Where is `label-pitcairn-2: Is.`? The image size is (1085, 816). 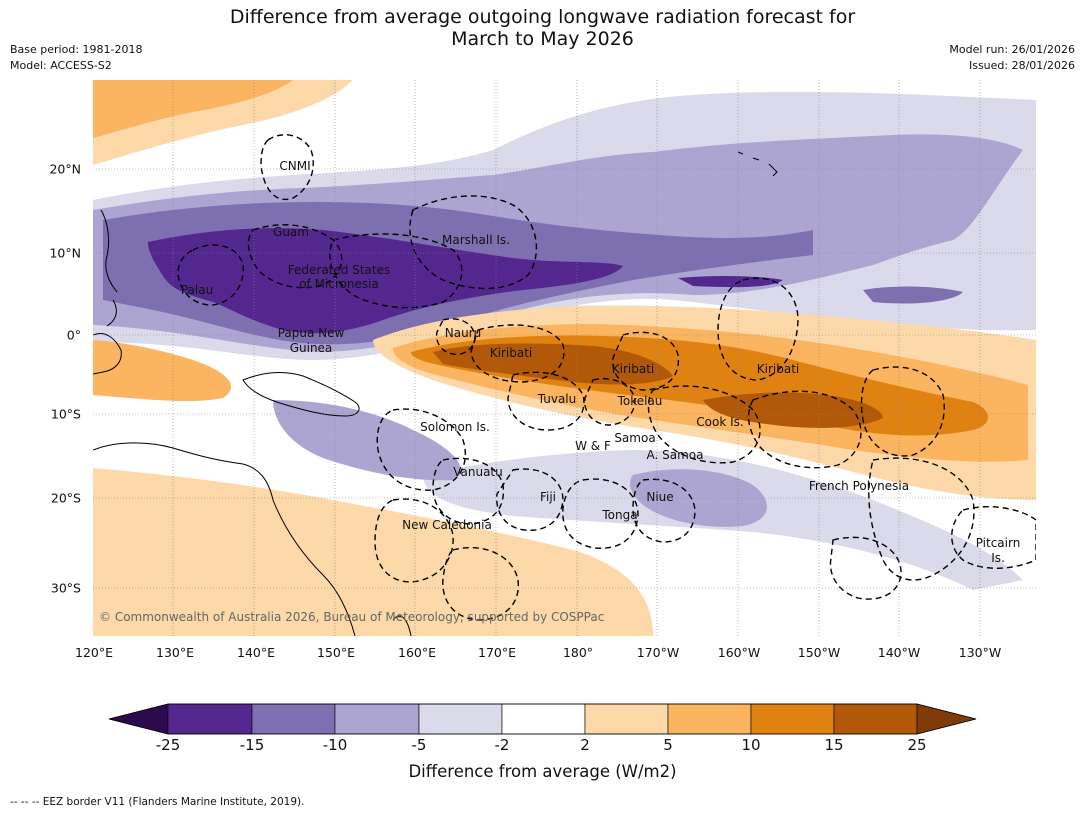
label-pitcairn-2: Is. is located at coordinates (998, 558).